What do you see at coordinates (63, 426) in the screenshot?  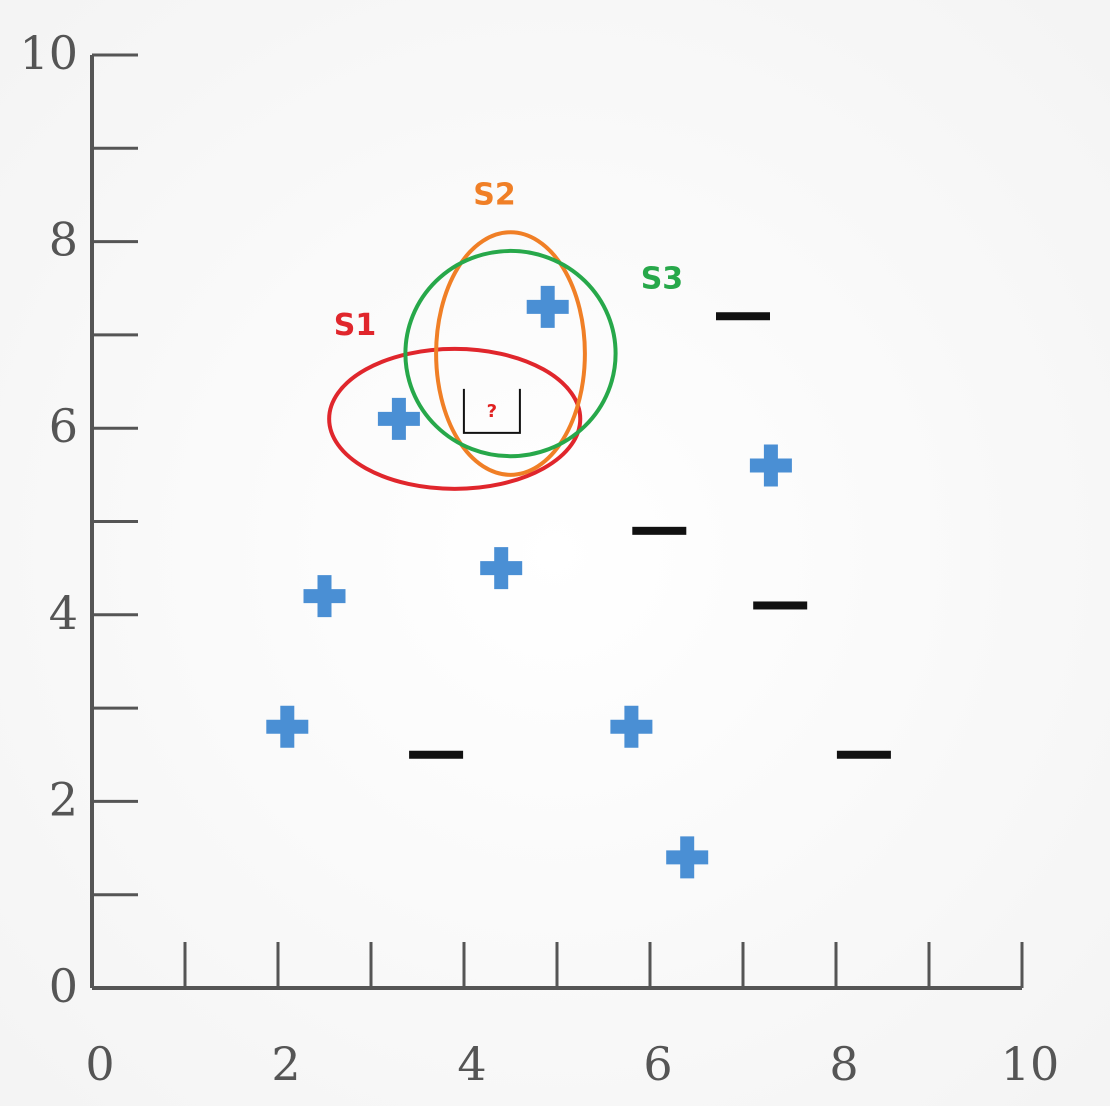 I see `y-tick-label: 6` at bounding box center [63, 426].